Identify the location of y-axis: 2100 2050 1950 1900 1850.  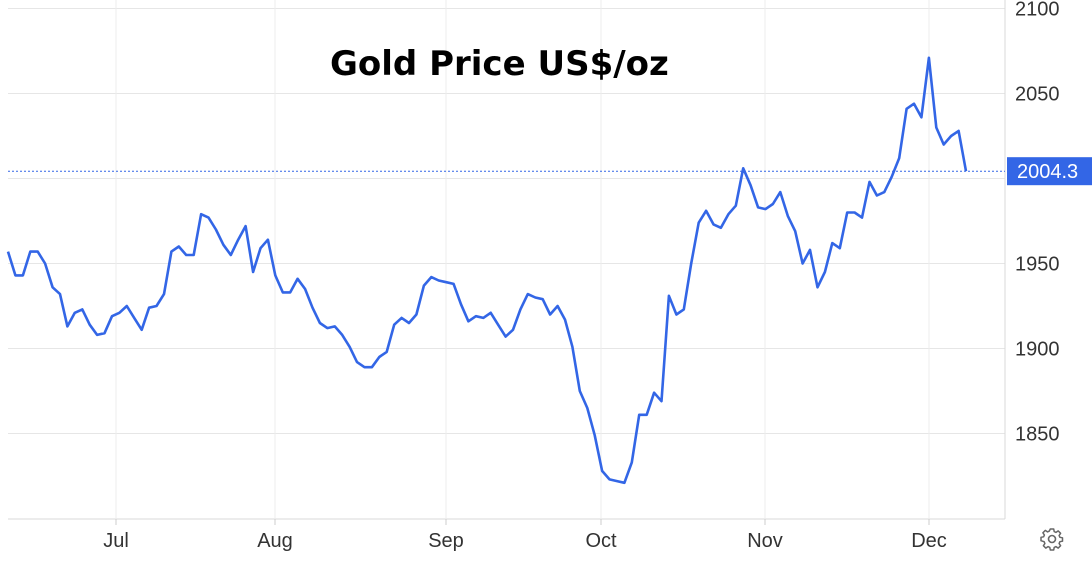
(1037, 223).